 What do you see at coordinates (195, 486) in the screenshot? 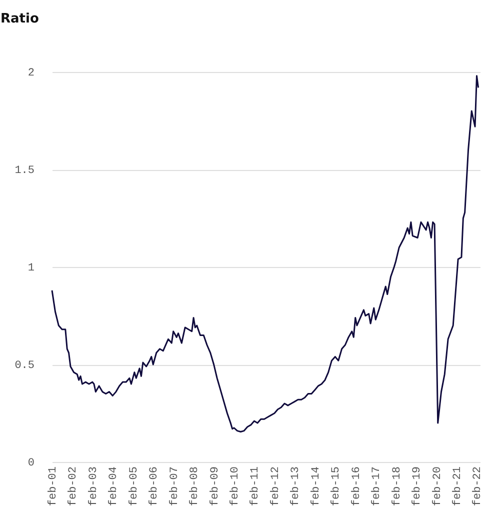
I see `x-tick-label: feb-08` at bounding box center [195, 486].